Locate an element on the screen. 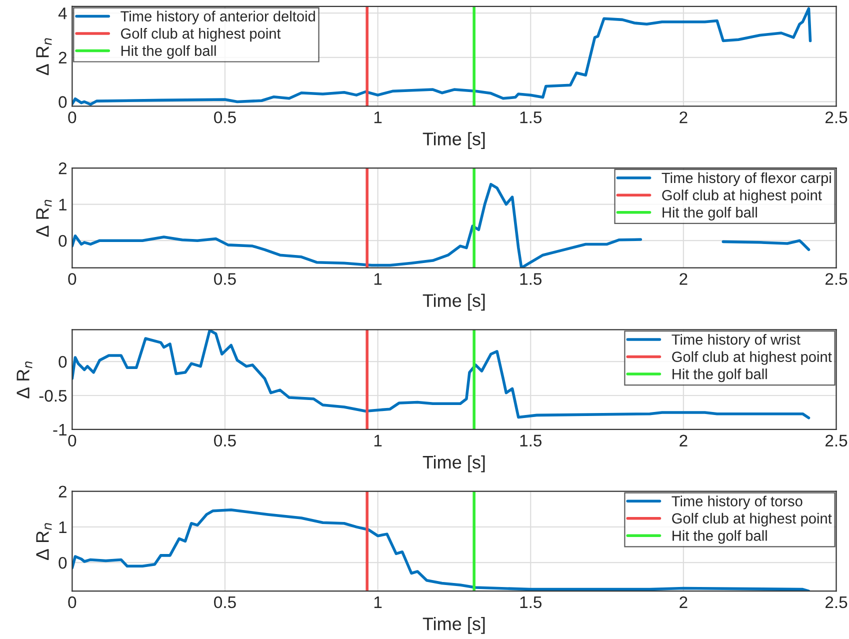 The width and height of the screenshot is (849, 639). y-tick-label: 4 is located at coordinates (62, 14).